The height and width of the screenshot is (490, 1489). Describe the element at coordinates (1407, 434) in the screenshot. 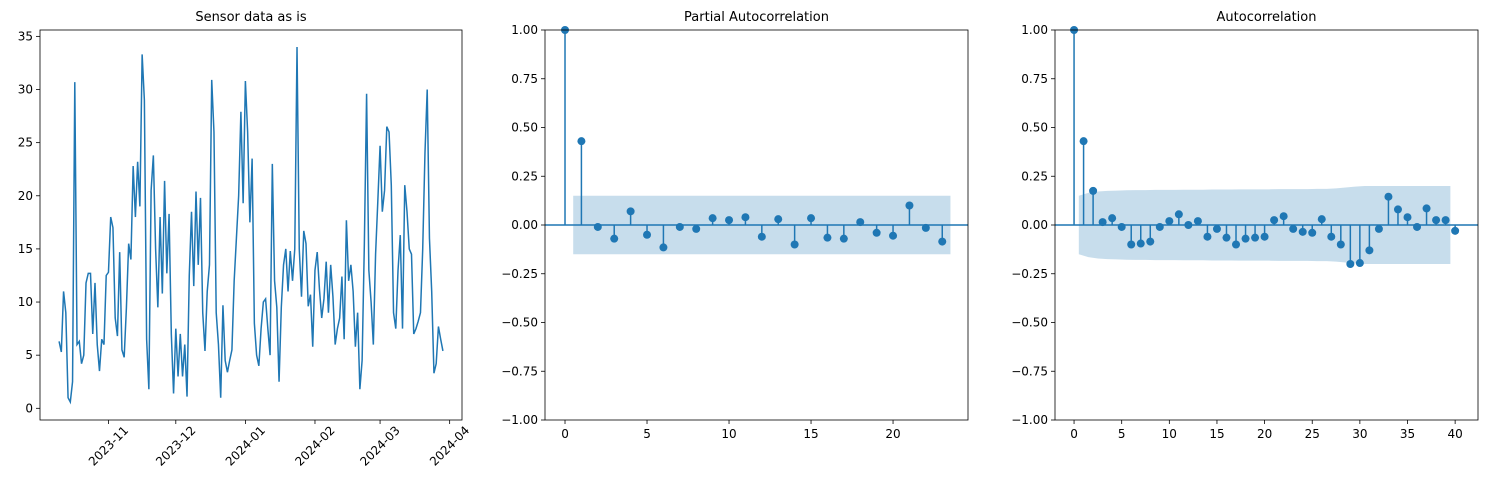

I see `x-tick-label: 35` at that location.